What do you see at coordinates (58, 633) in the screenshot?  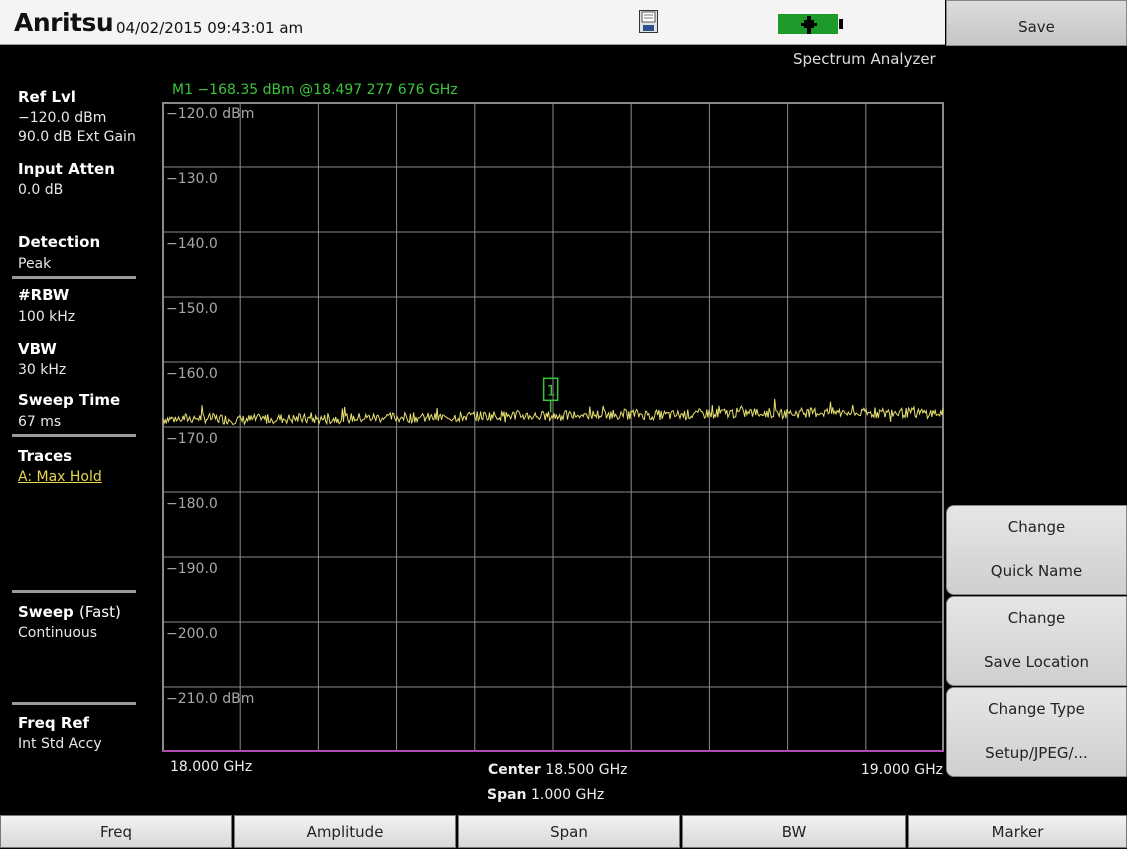 I see `sweep-value: Continuous` at bounding box center [58, 633].